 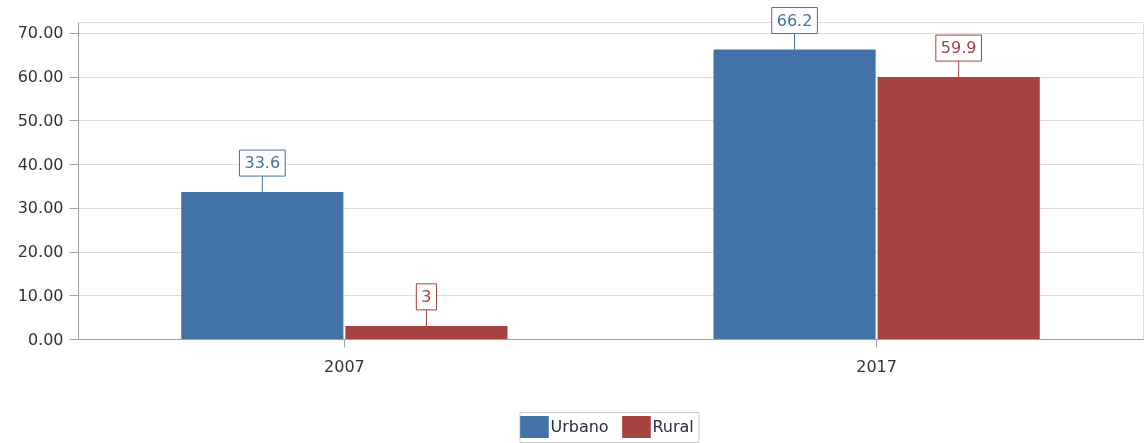 I want to click on legend-label: Urbano, so click(x=579, y=426).